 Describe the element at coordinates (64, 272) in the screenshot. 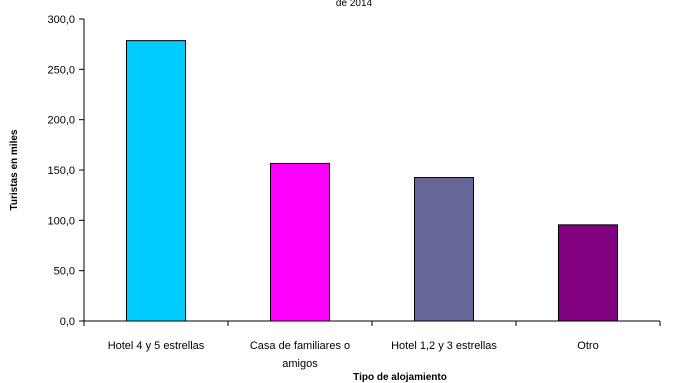

I see `y-tick-label: 50,0` at that location.